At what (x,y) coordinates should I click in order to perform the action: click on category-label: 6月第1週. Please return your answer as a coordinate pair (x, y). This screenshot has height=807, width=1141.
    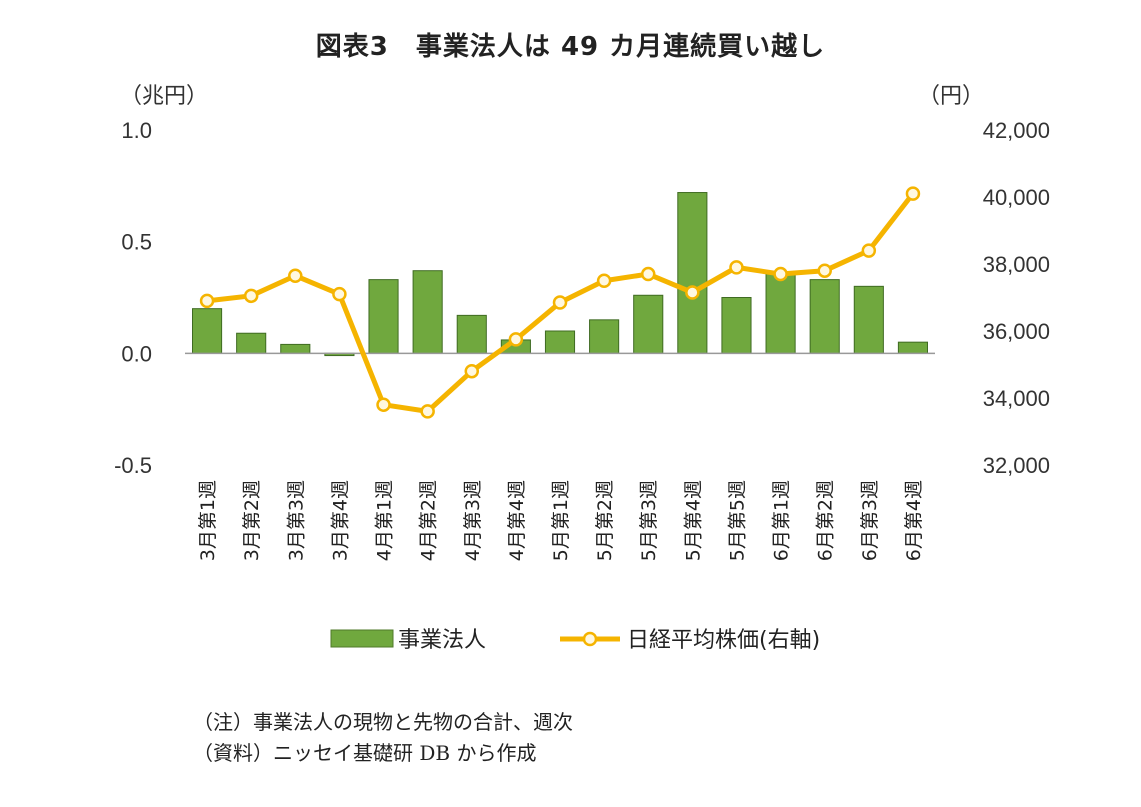
    Looking at the image, I should click on (782, 520).